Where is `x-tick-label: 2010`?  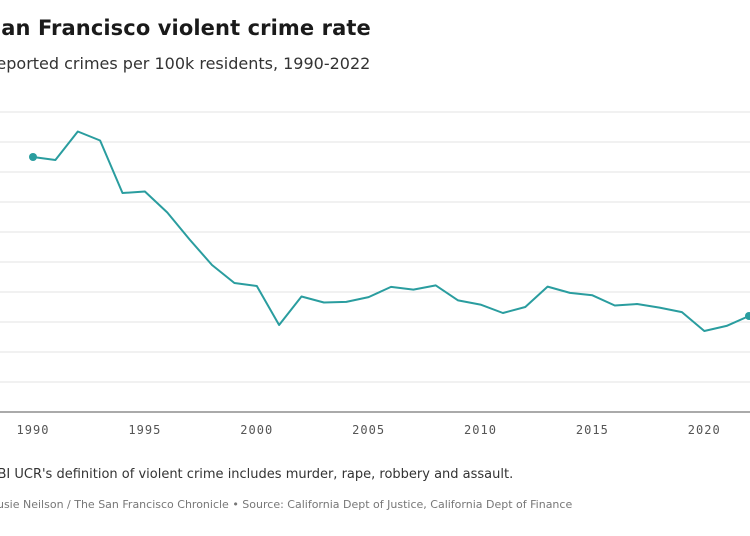 x-tick-label: 2010 is located at coordinates (480, 430).